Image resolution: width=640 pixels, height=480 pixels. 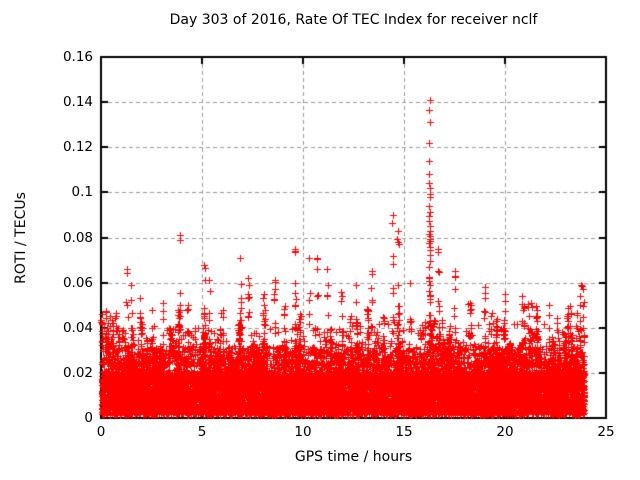 I want to click on x-axis-label: GPS time / hours, so click(x=353, y=457).